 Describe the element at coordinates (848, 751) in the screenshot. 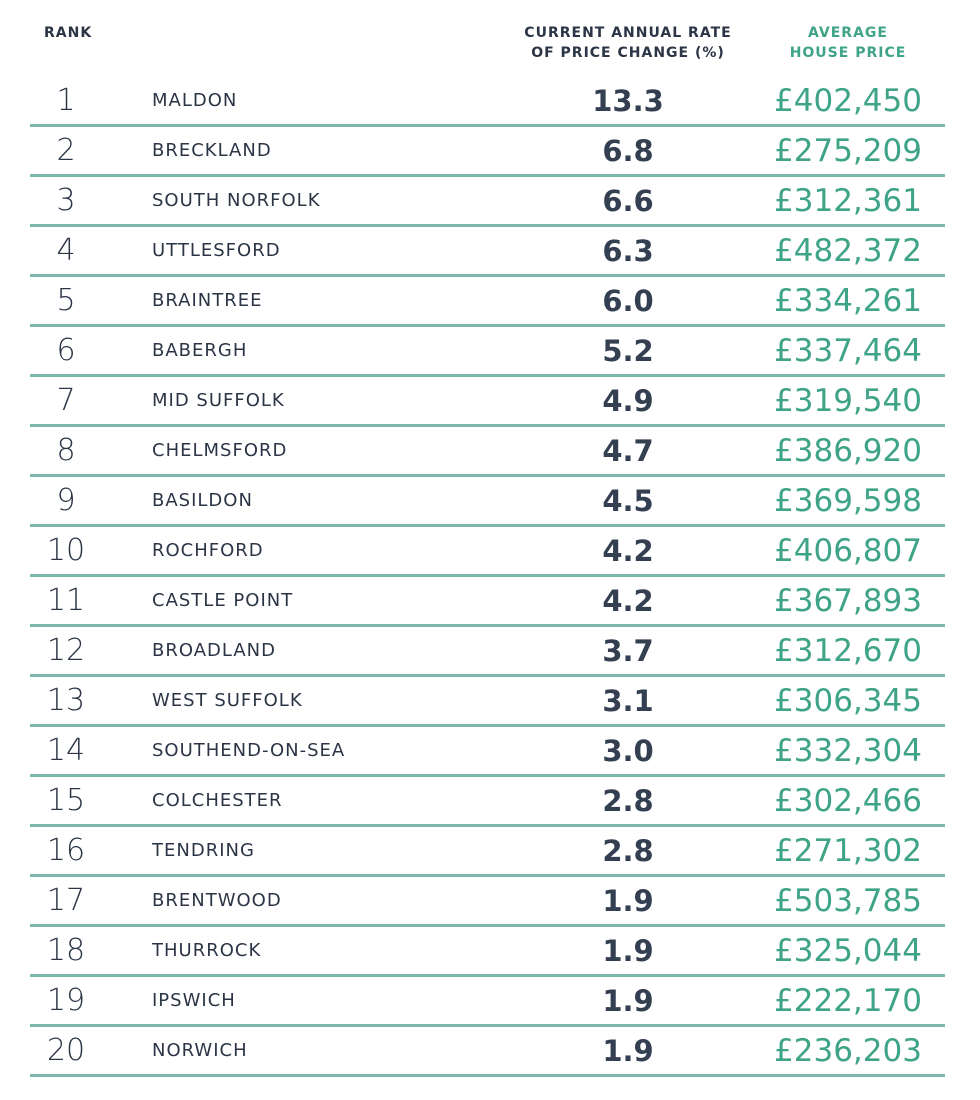

I see `price: £332,304` at that location.